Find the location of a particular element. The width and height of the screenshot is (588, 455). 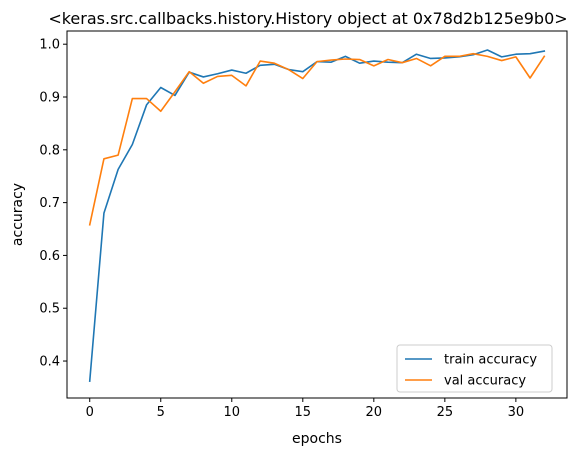

x-axis-title: epochs is located at coordinates (317, 439).